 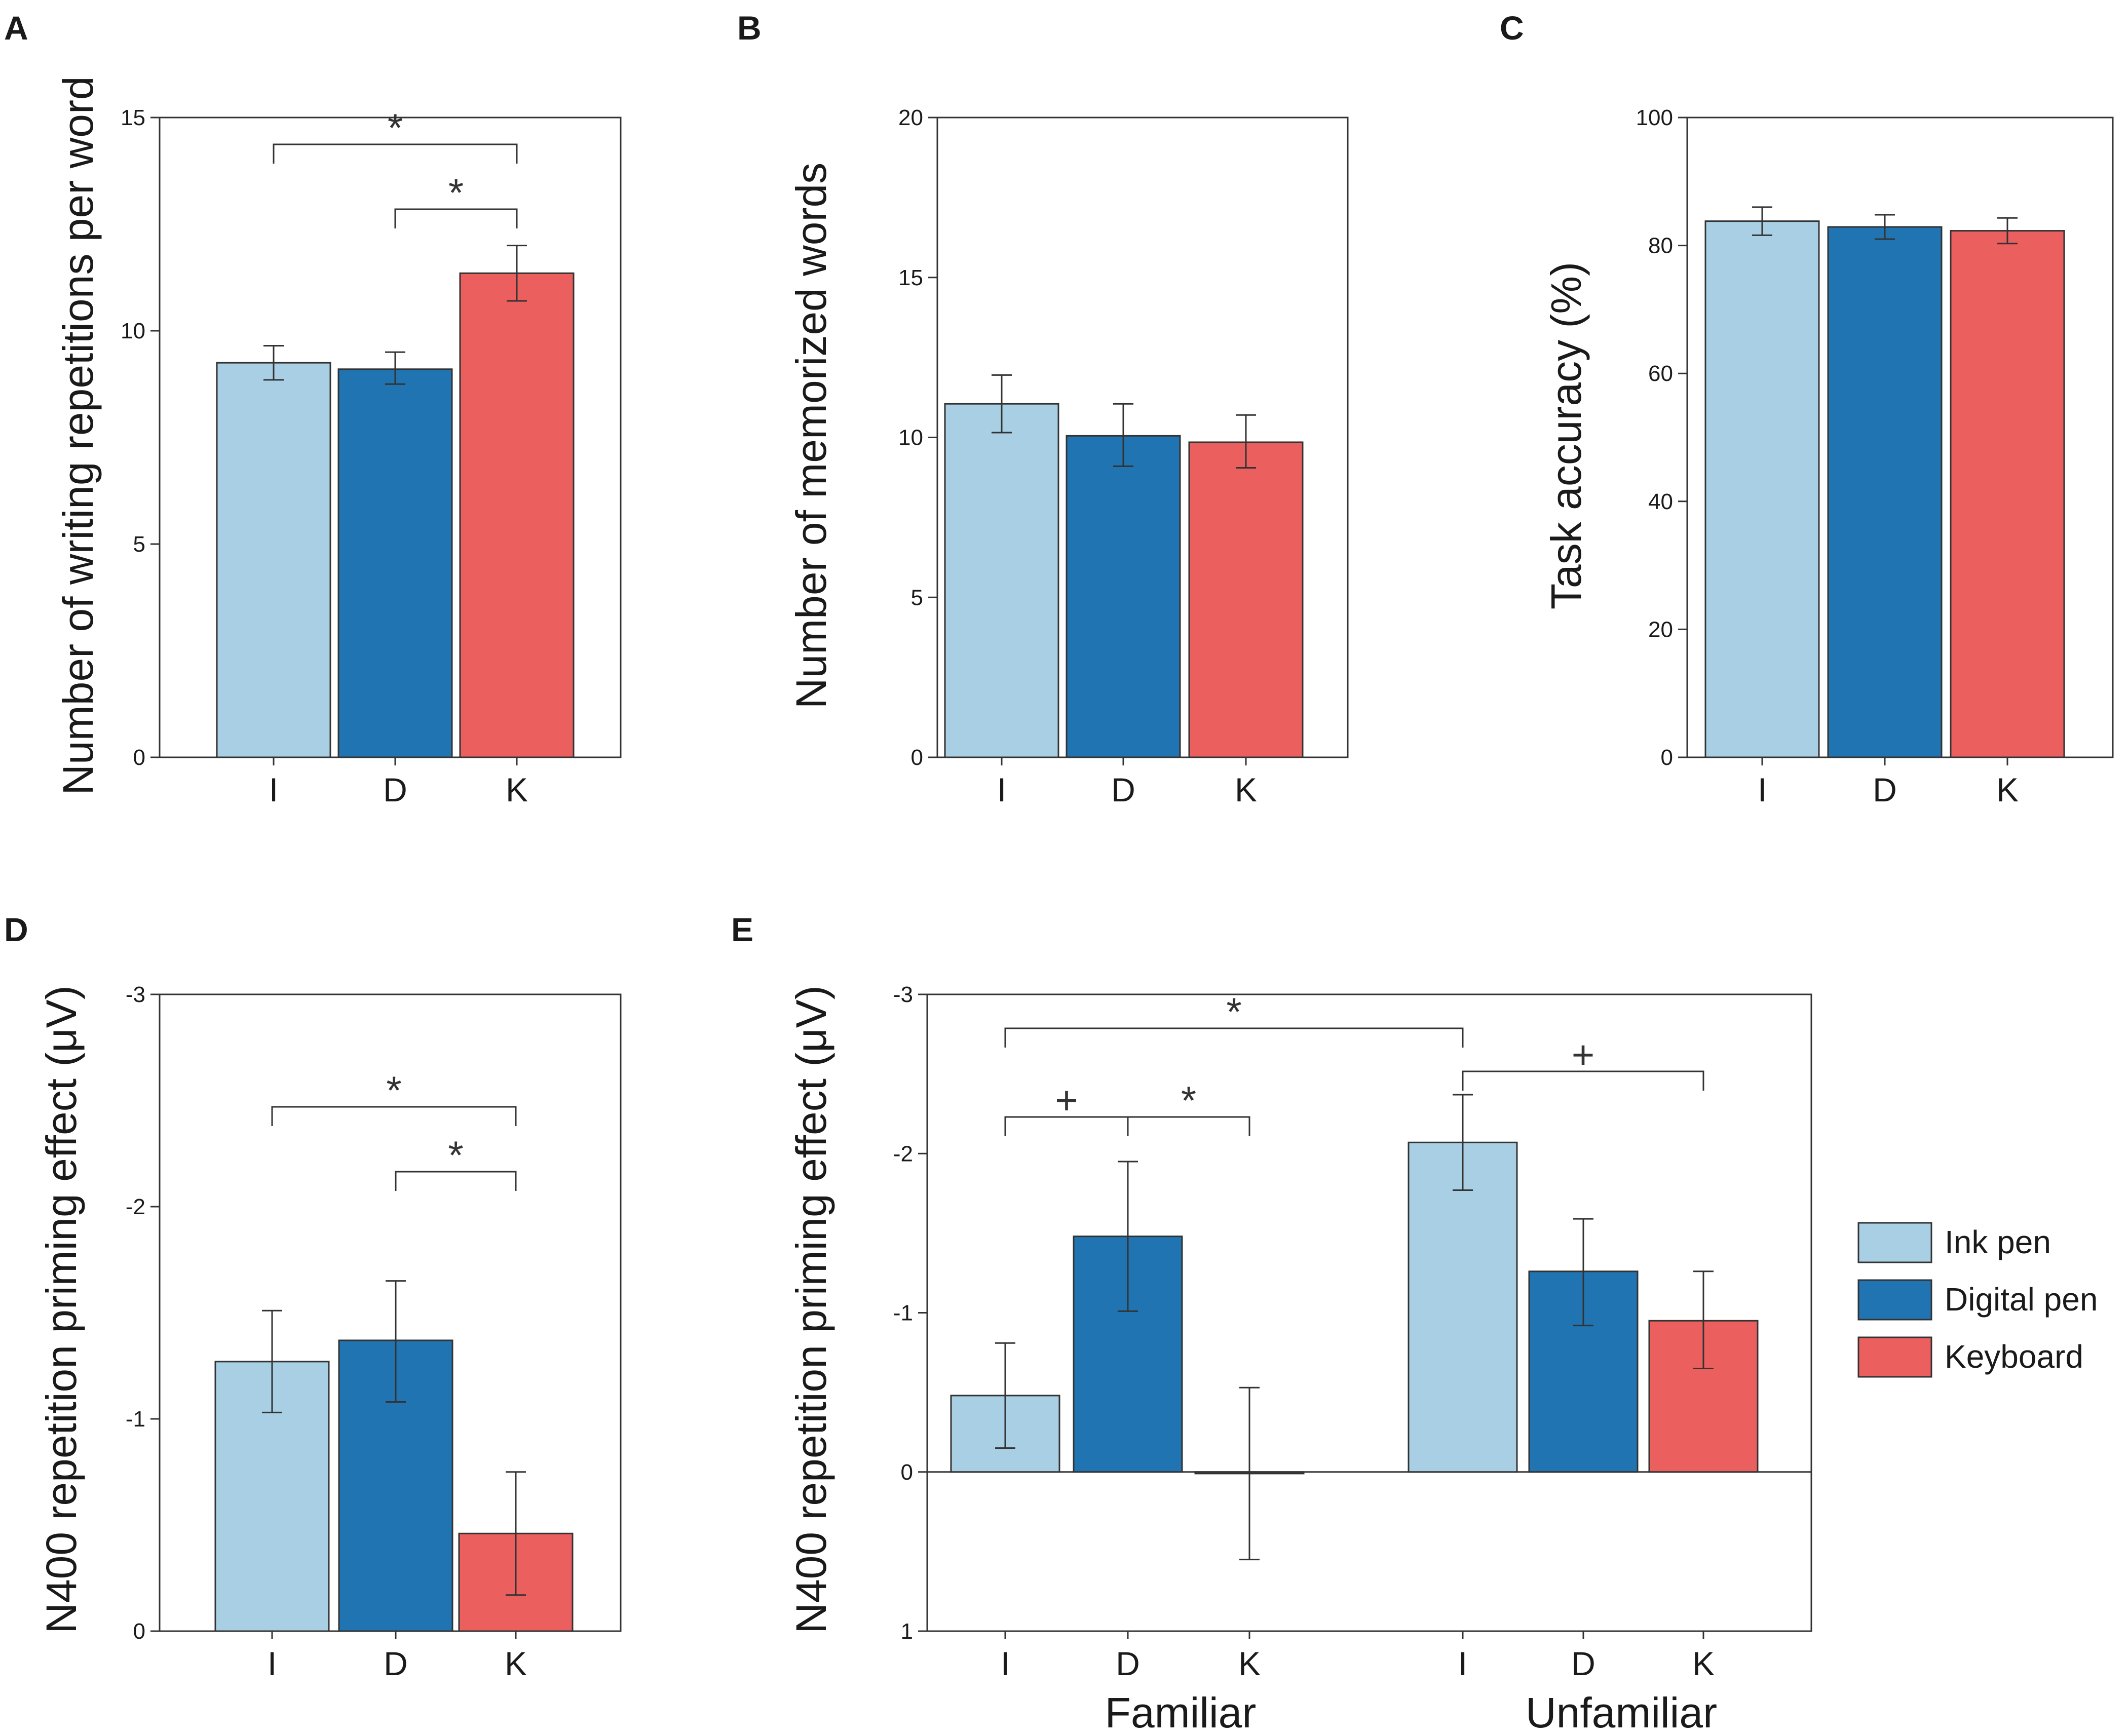 I want to click on y-tick-label: 100, so click(x=1654, y=117).